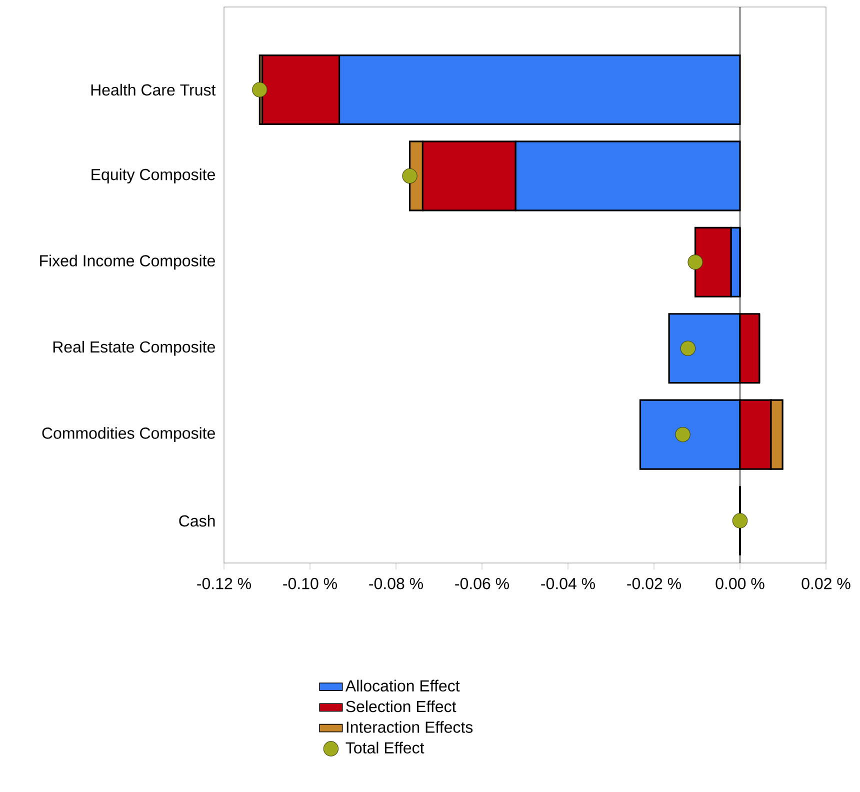  I want to click on y-tick-label: Equity Composite, so click(153, 176).